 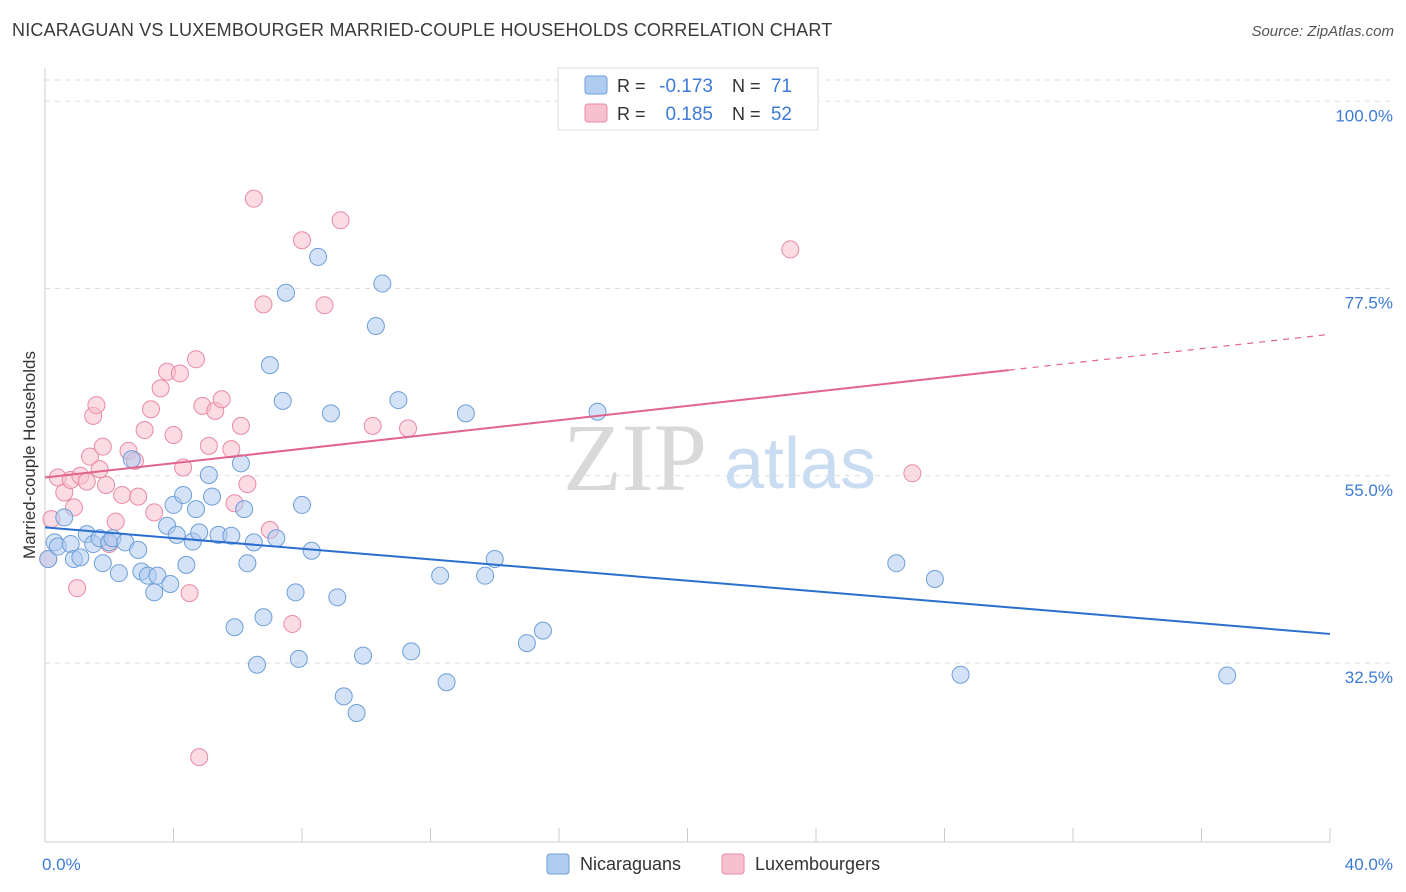 I want to click on legend-blue-n-label: N =, so click(x=746, y=86).